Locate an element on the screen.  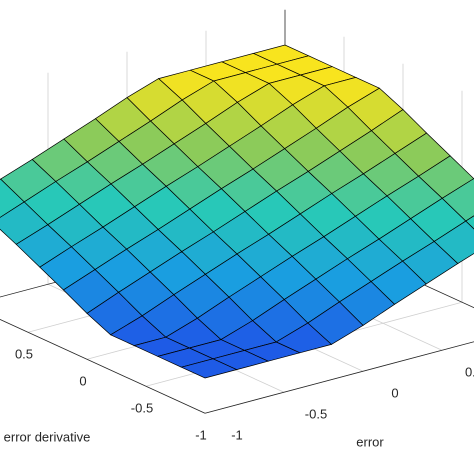
y-tick-label: 0 is located at coordinates (82, 381).